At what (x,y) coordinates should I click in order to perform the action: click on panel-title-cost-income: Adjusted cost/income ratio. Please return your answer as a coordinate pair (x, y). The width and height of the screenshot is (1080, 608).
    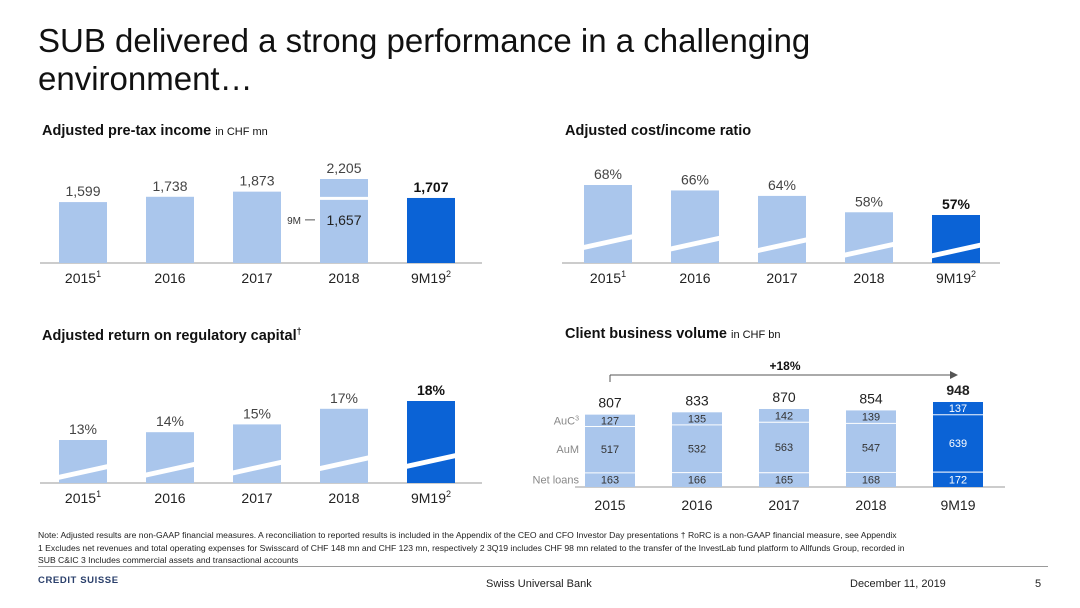
    Looking at the image, I should click on (658, 131).